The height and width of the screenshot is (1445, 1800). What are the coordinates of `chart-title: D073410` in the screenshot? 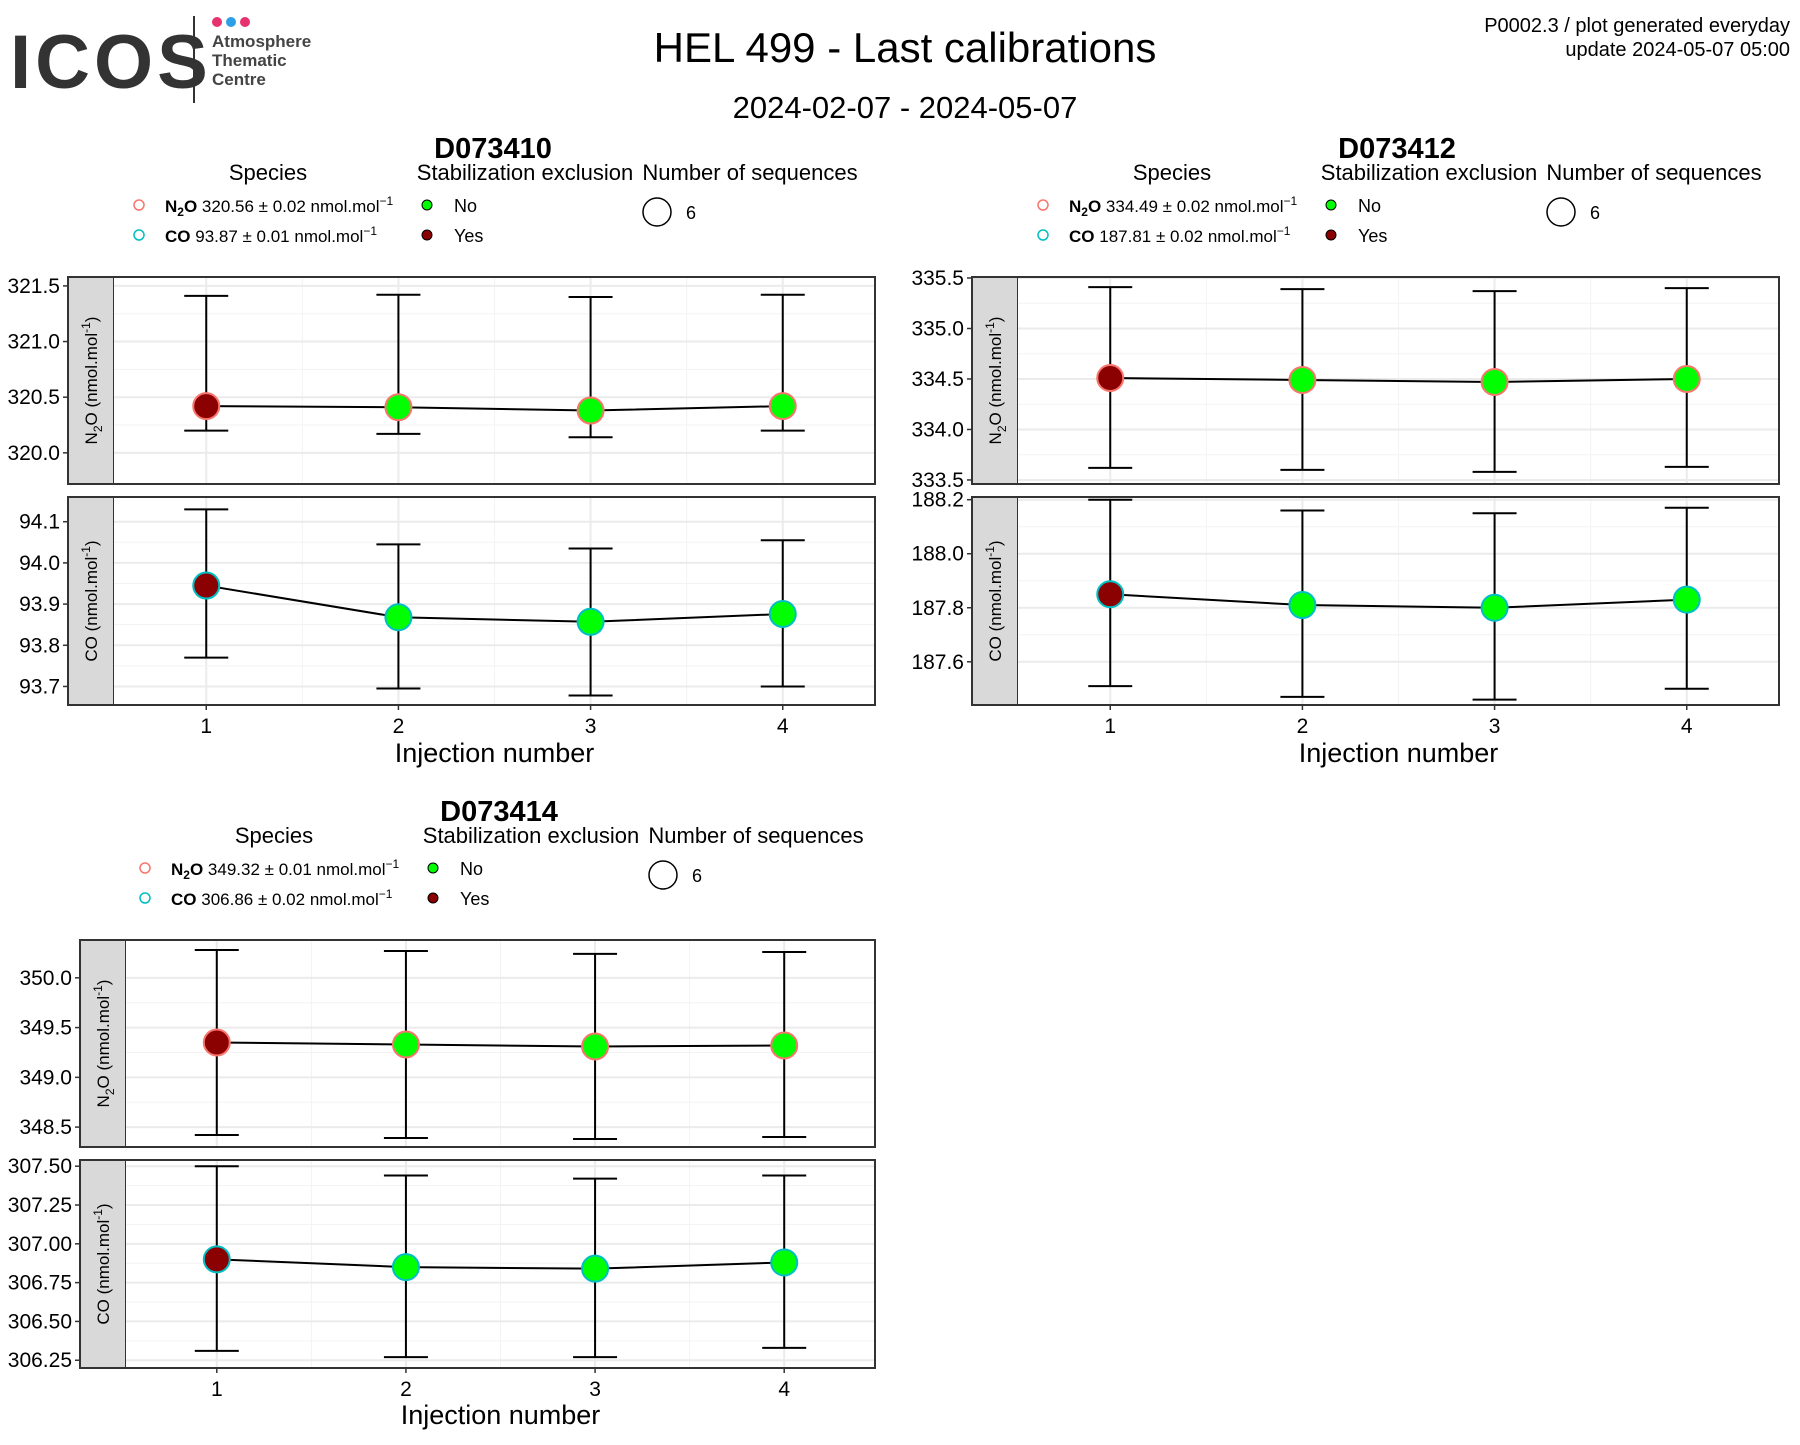 It's located at (493, 149).